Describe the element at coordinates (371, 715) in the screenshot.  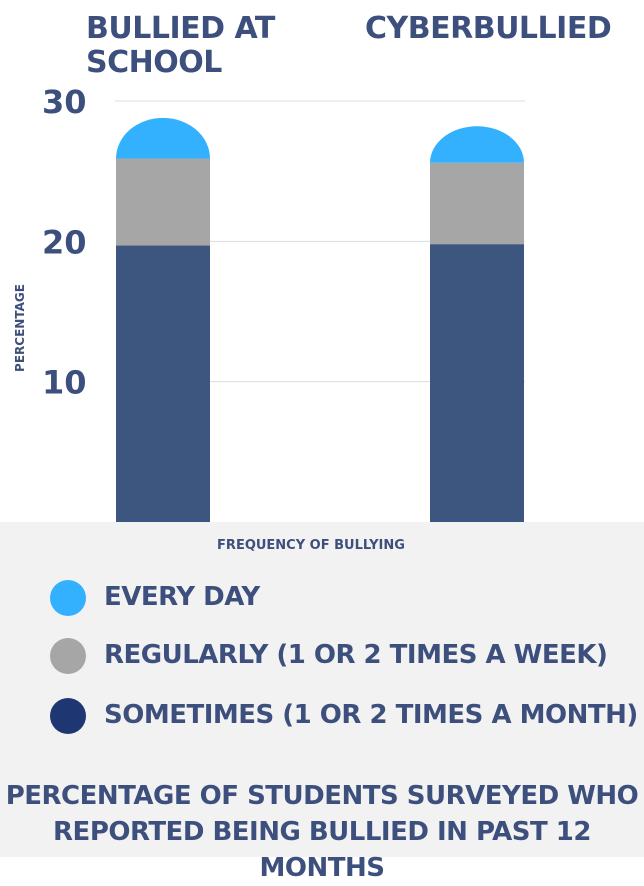
I see `legend-label-sometimes: SOMETIMES (1 OR 2 TIMES A MONTH)` at that location.